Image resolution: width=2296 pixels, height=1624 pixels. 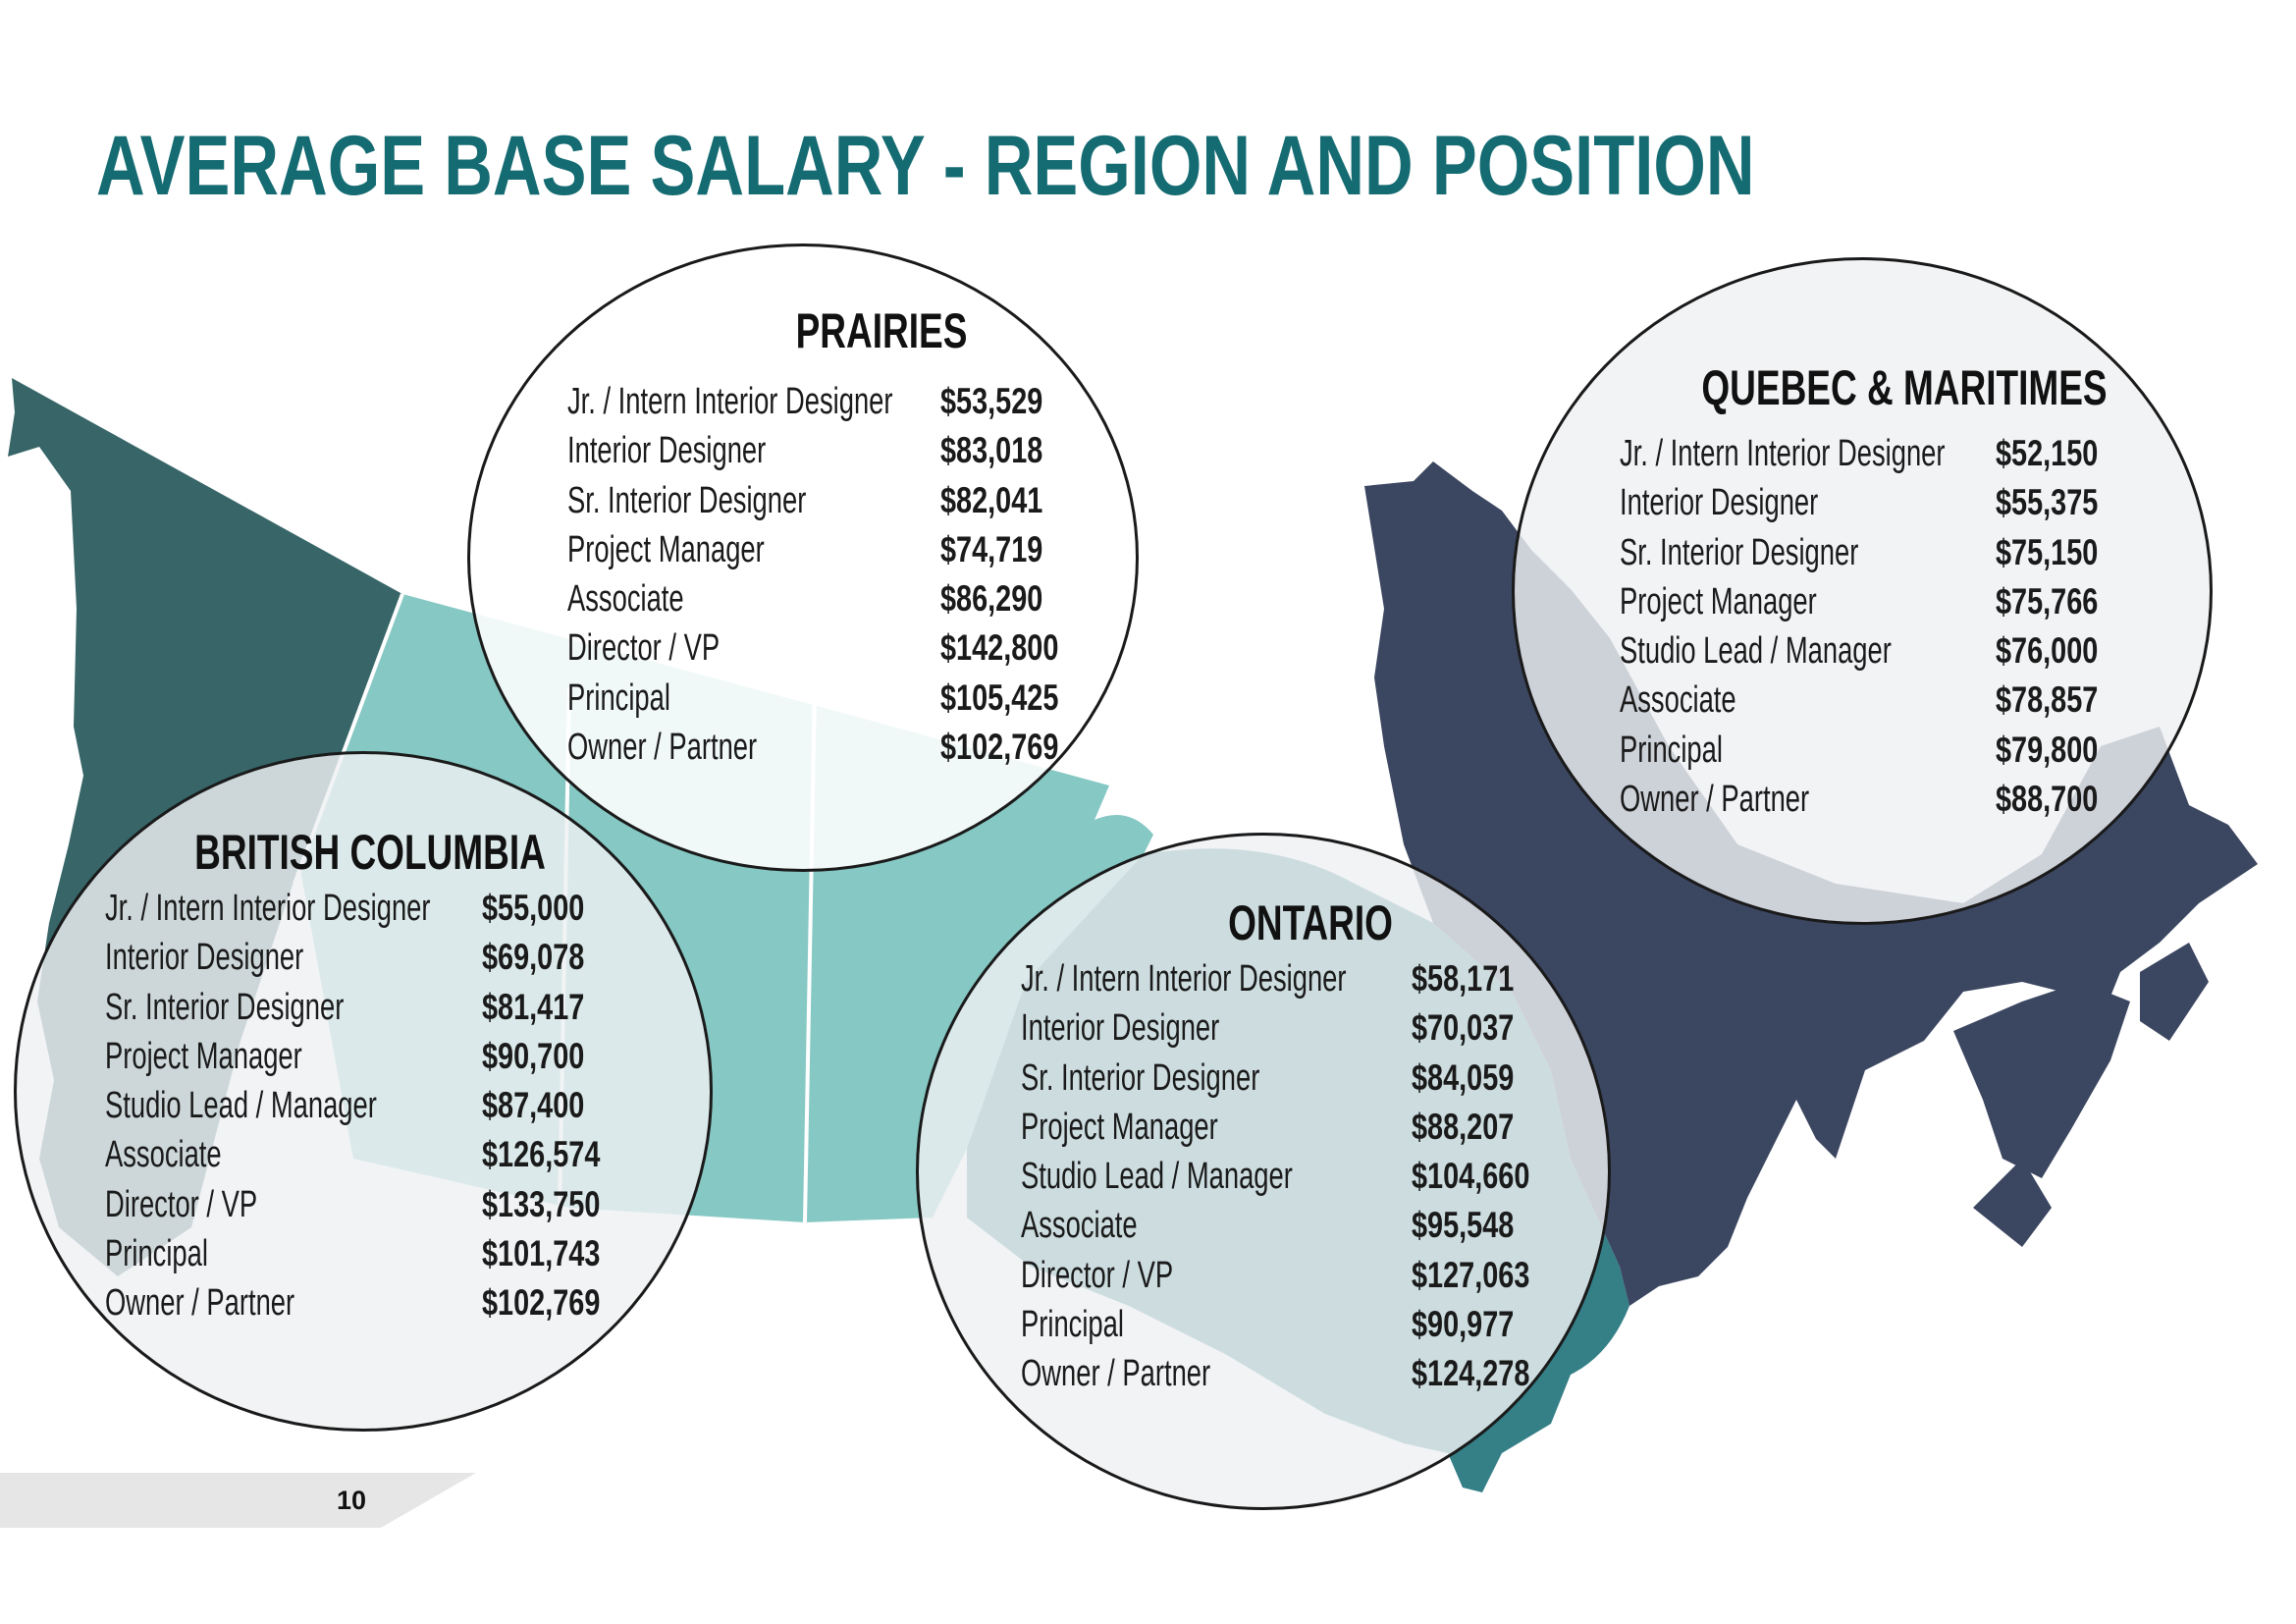 What do you see at coordinates (2048, 453) in the screenshot?
I see `salary-value: $52,150` at bounding box center [2048, 453].